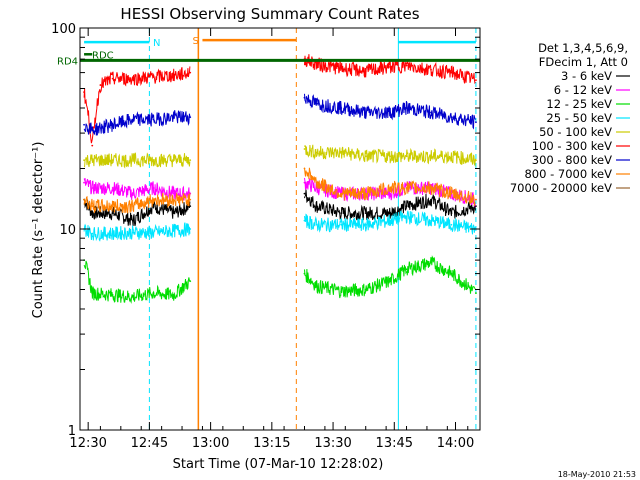  What do you see at coordinates (67, 61) in the screenshot?
I see `flag-label-RD4: RD4` at bounding box center [67, 61].